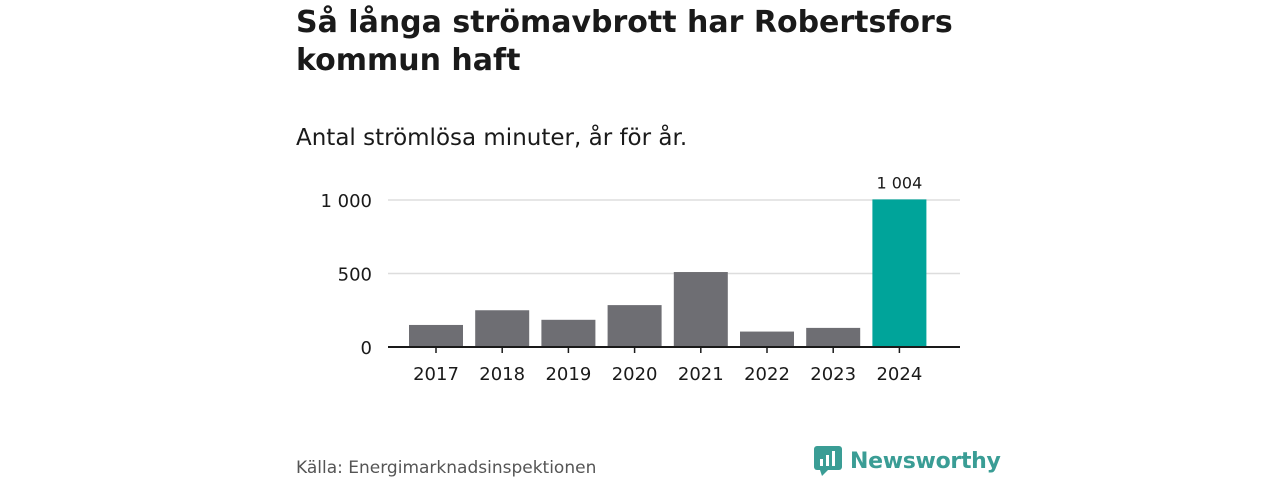 The image size is (1280, 480). I want to click on x-tick-label: 2017, so click(436, 374).